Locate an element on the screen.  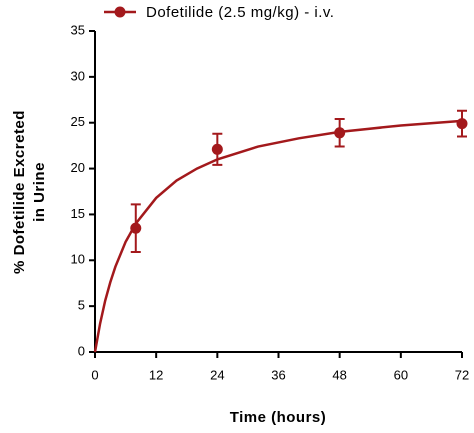
x-tick-label: 12 is located at coordinates (156, 374).